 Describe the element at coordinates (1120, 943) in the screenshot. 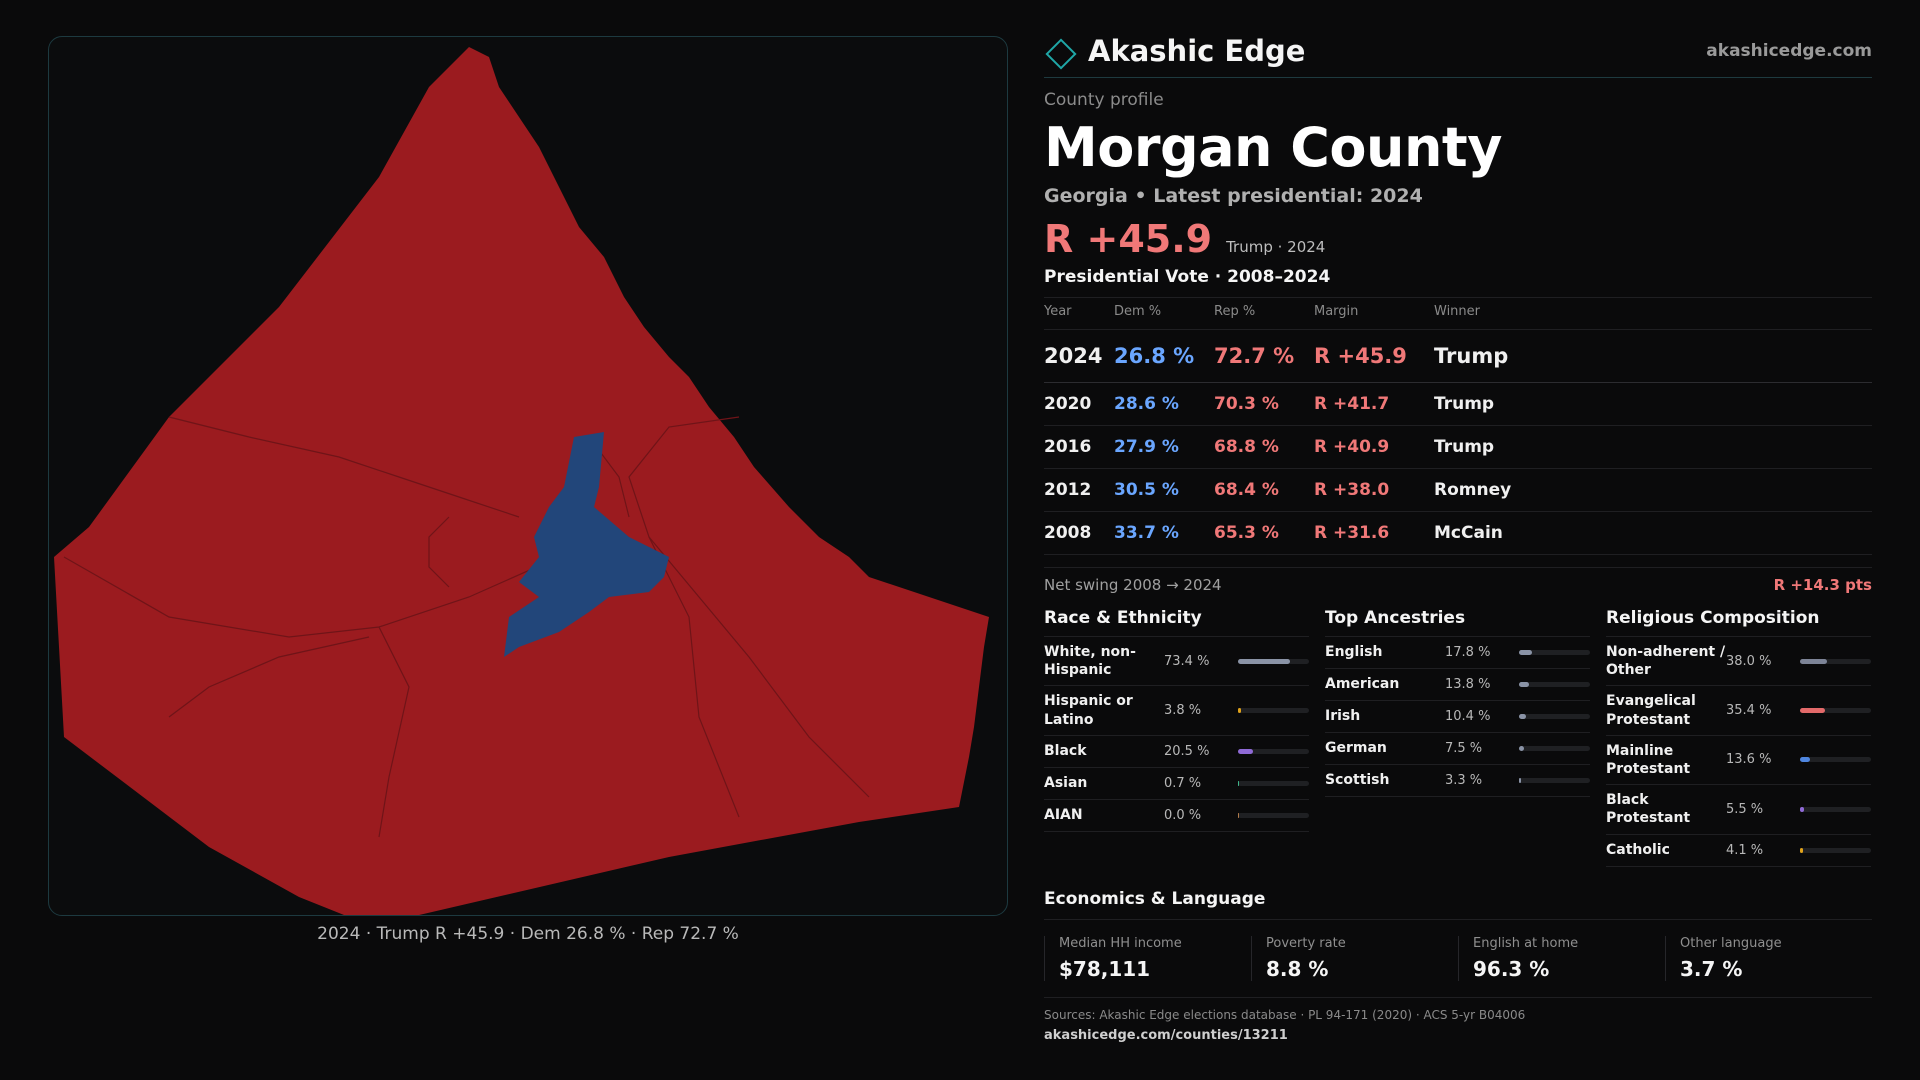

I see `stat-label: Median HH income` at that location.